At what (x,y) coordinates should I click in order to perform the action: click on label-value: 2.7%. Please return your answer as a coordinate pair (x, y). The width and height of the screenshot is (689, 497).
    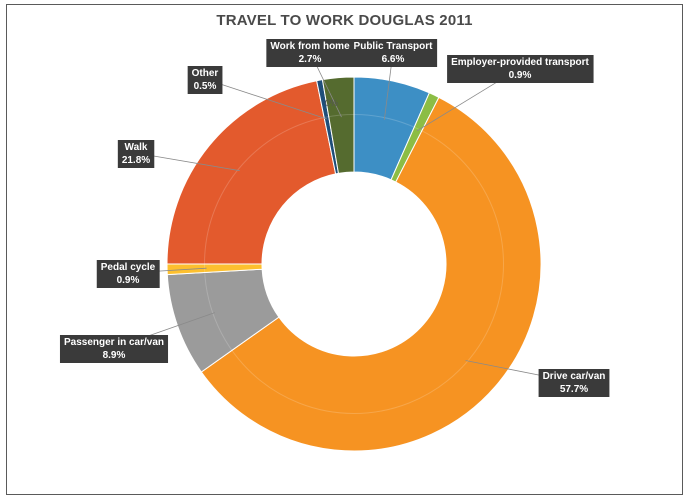
    Looking at the image, I should click on (310, 59).